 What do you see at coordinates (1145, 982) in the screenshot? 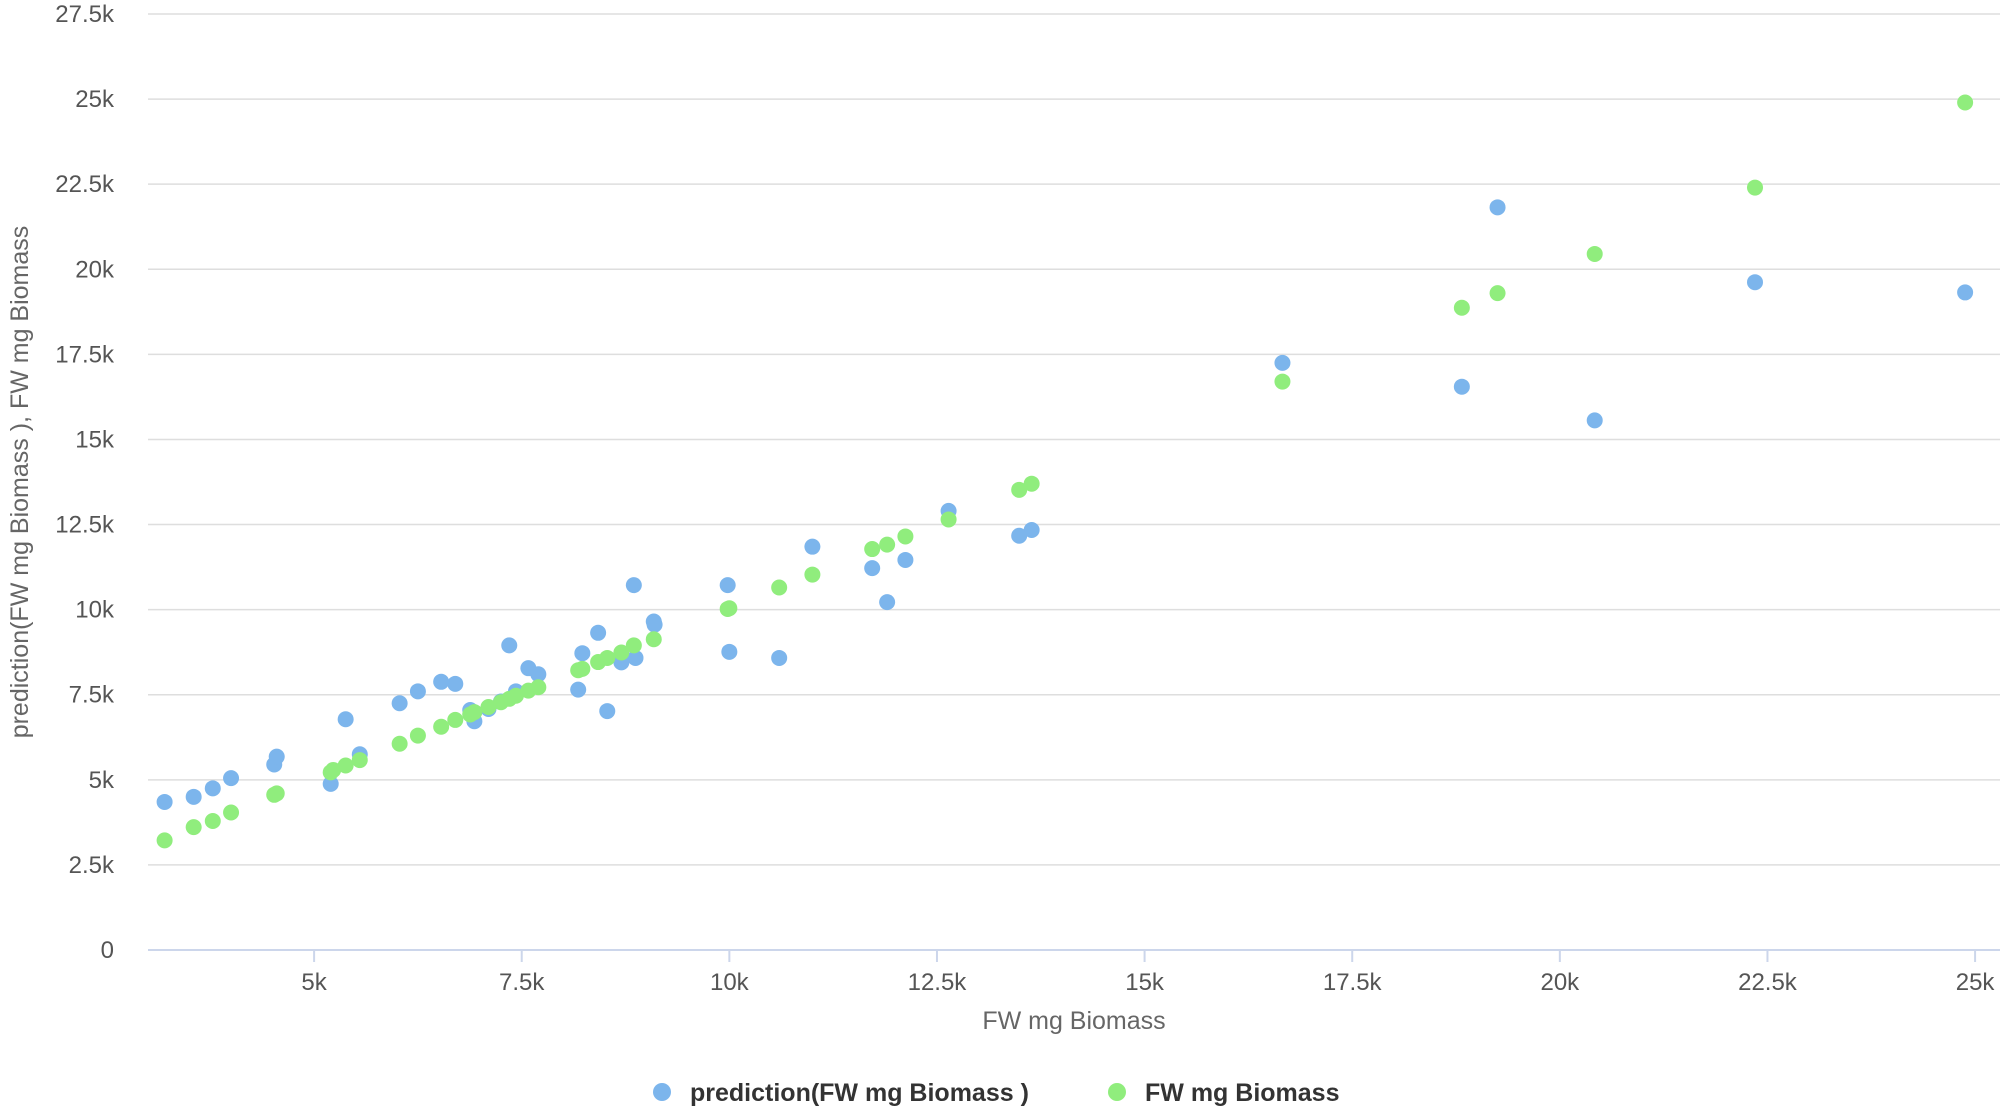
I see `x-tick-label: 15k` at bounding box center [1145, 982].